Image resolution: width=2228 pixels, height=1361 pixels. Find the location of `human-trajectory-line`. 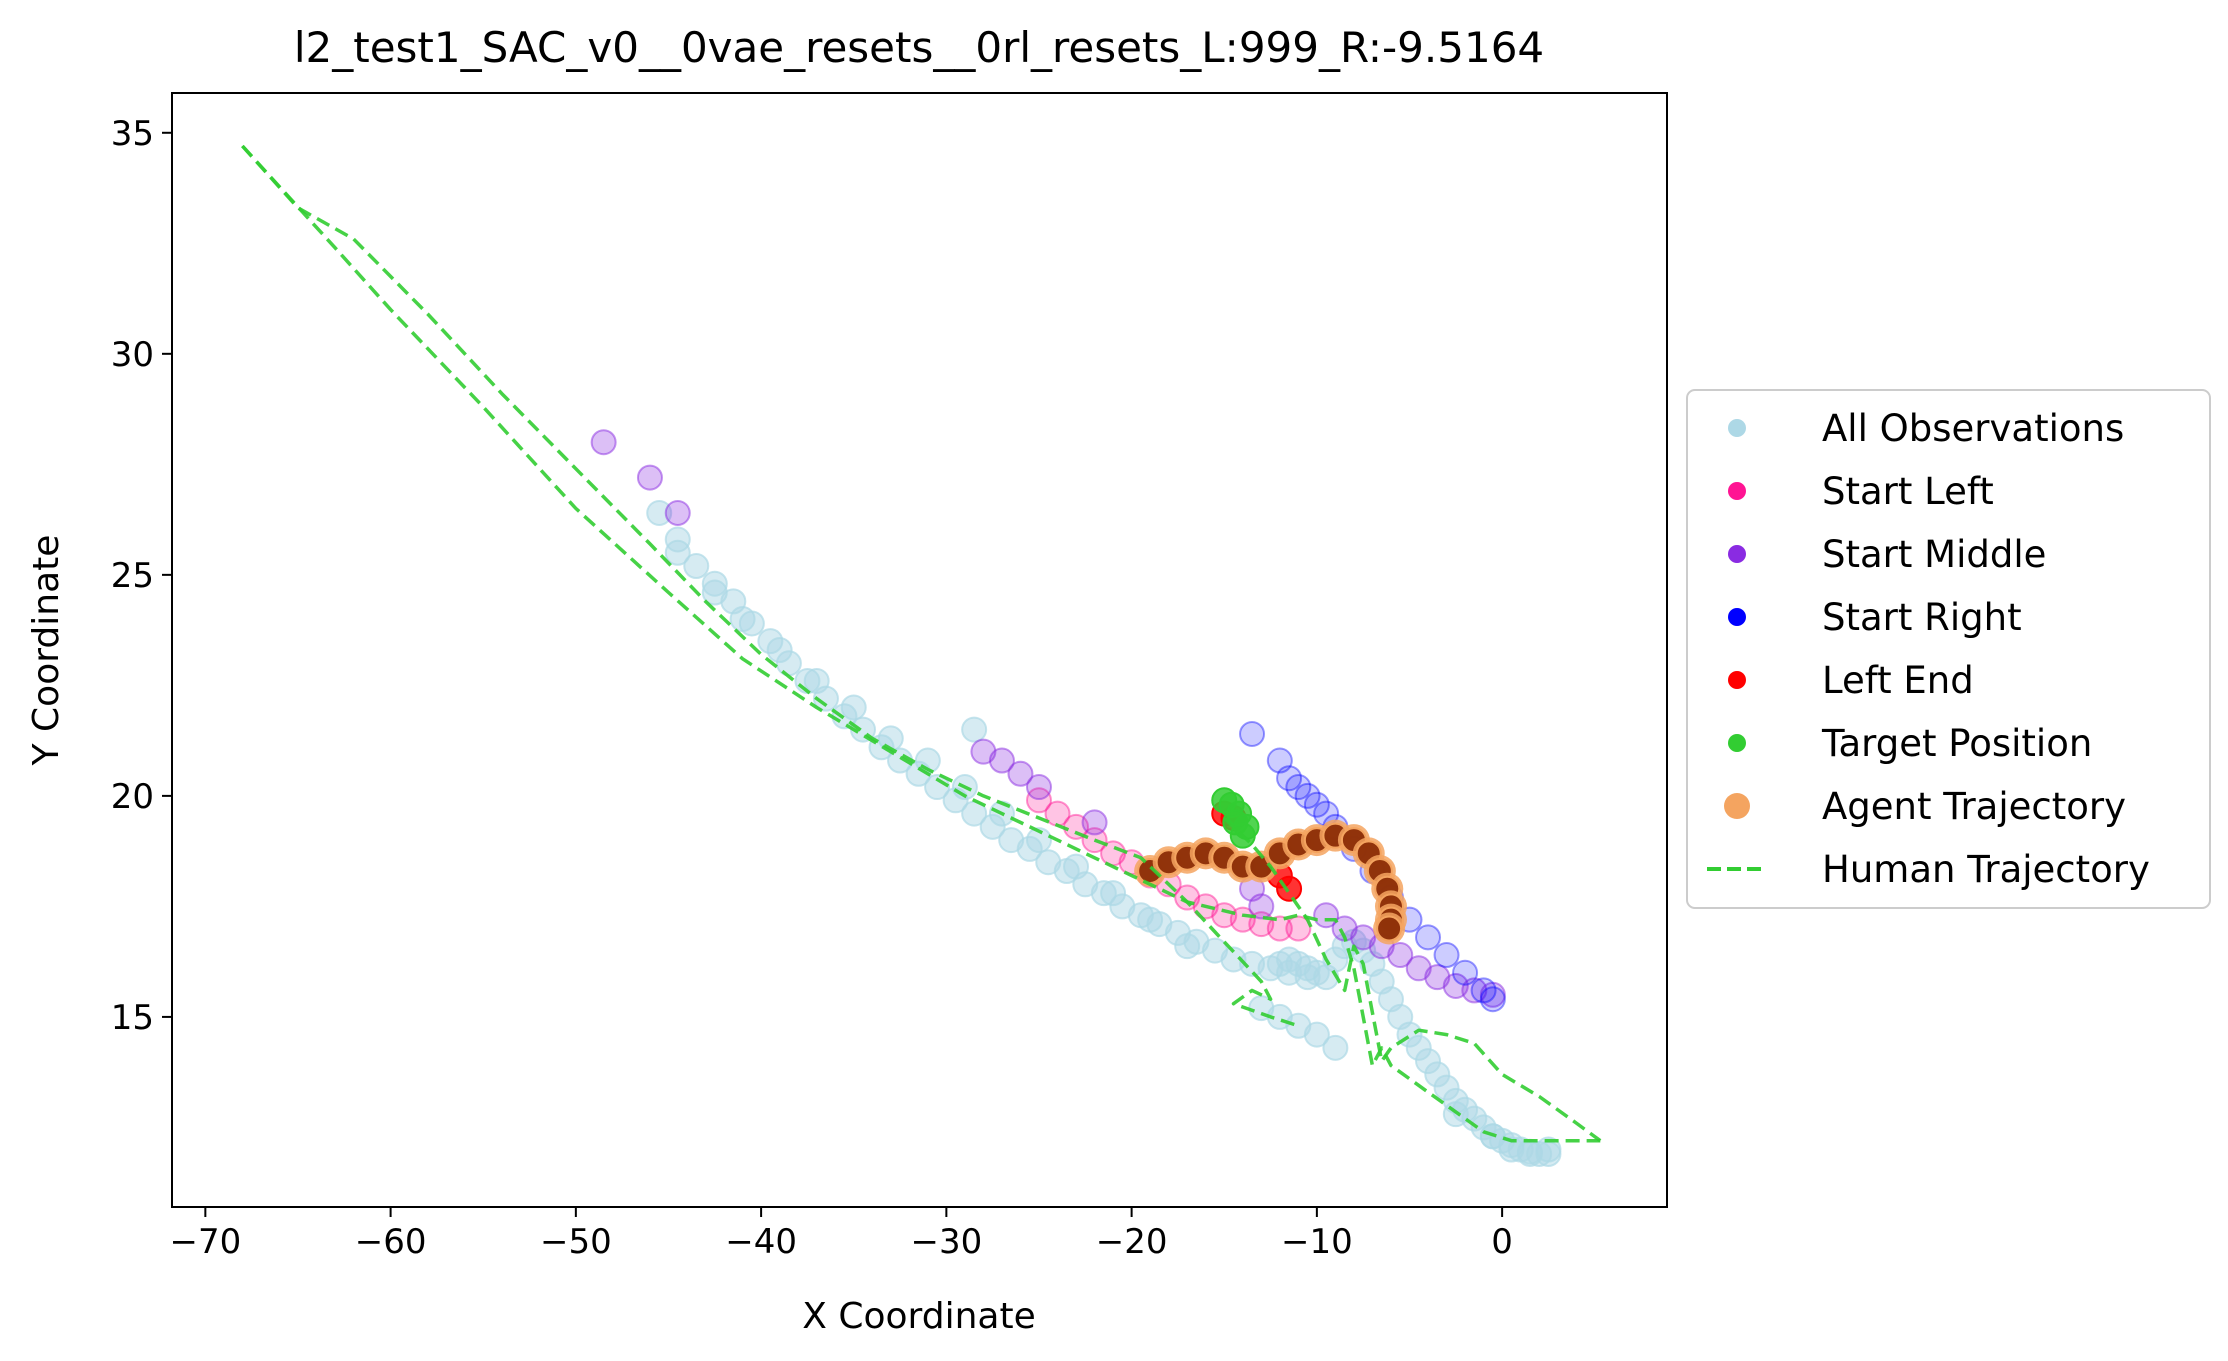

human-trajectory-line is located at coordinates (1412, 979).